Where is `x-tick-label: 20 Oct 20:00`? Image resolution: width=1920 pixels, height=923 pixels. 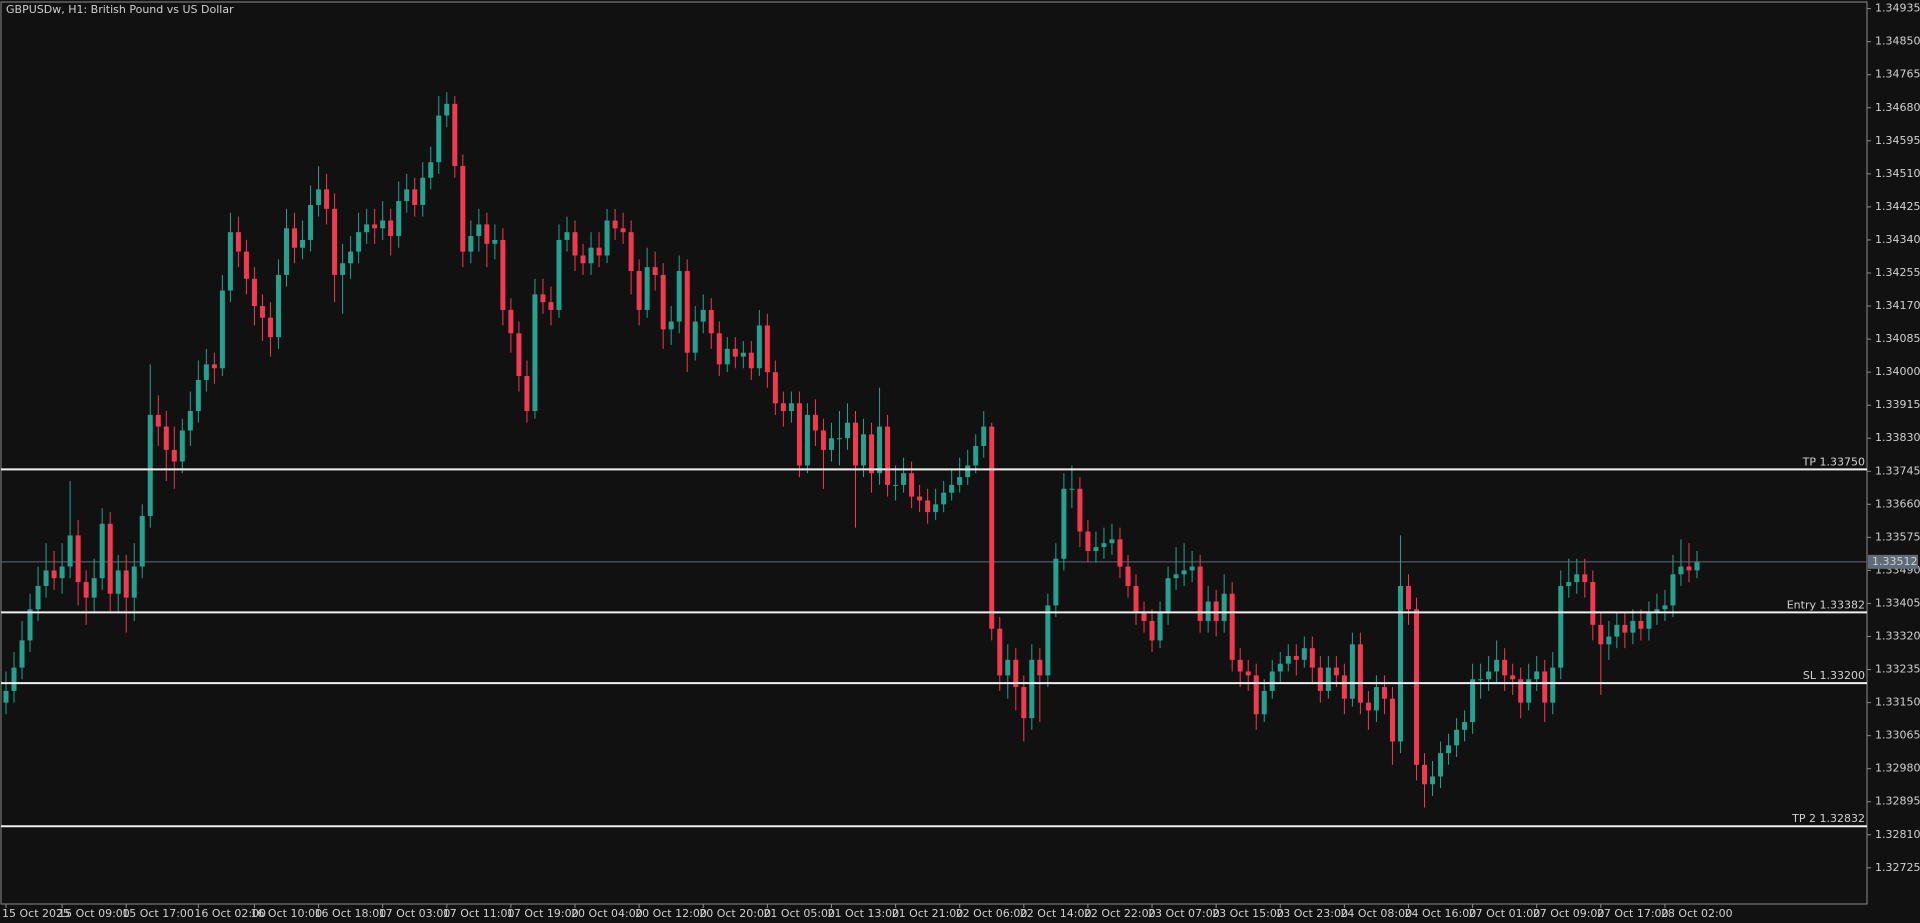 x-tick-label: 20 Oct 20:00 is located at coordinates (735, 913).